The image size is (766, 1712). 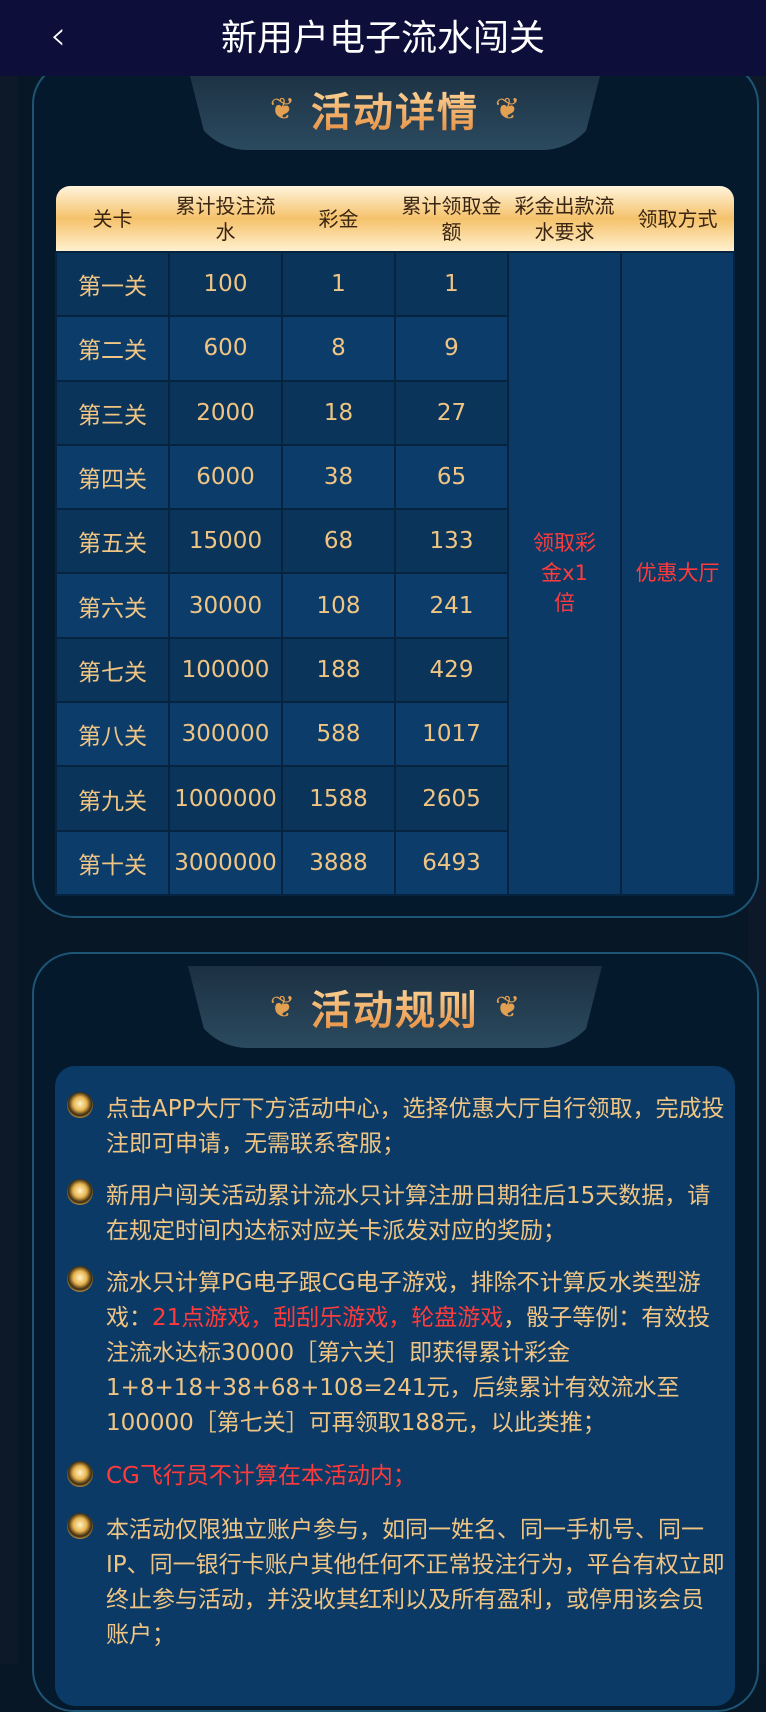 I want to click on left-edge, so click(x=9, y=870).